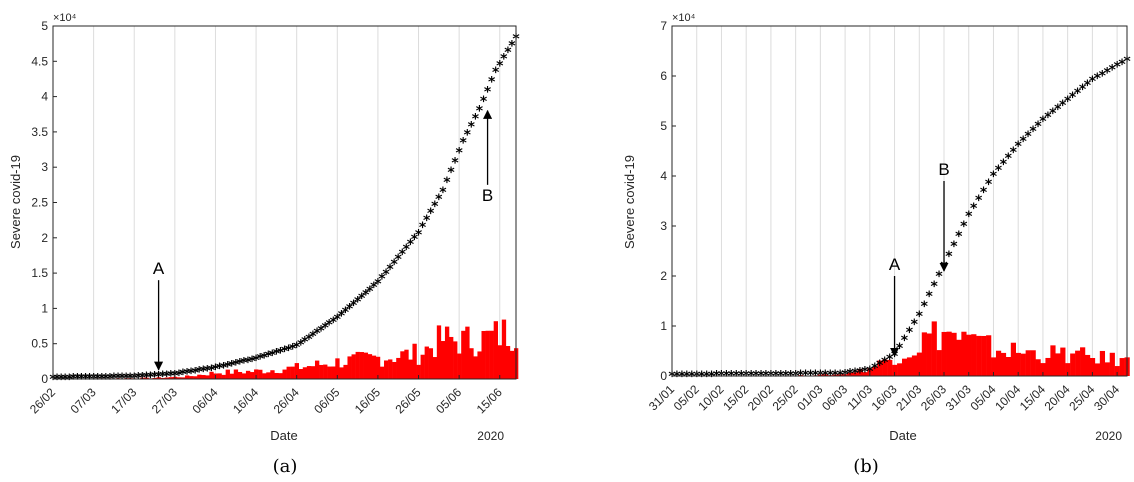  Describe the element at coordinates (735, 397) in the screenshot. I see `x-tick-label: 15/02` at that location.